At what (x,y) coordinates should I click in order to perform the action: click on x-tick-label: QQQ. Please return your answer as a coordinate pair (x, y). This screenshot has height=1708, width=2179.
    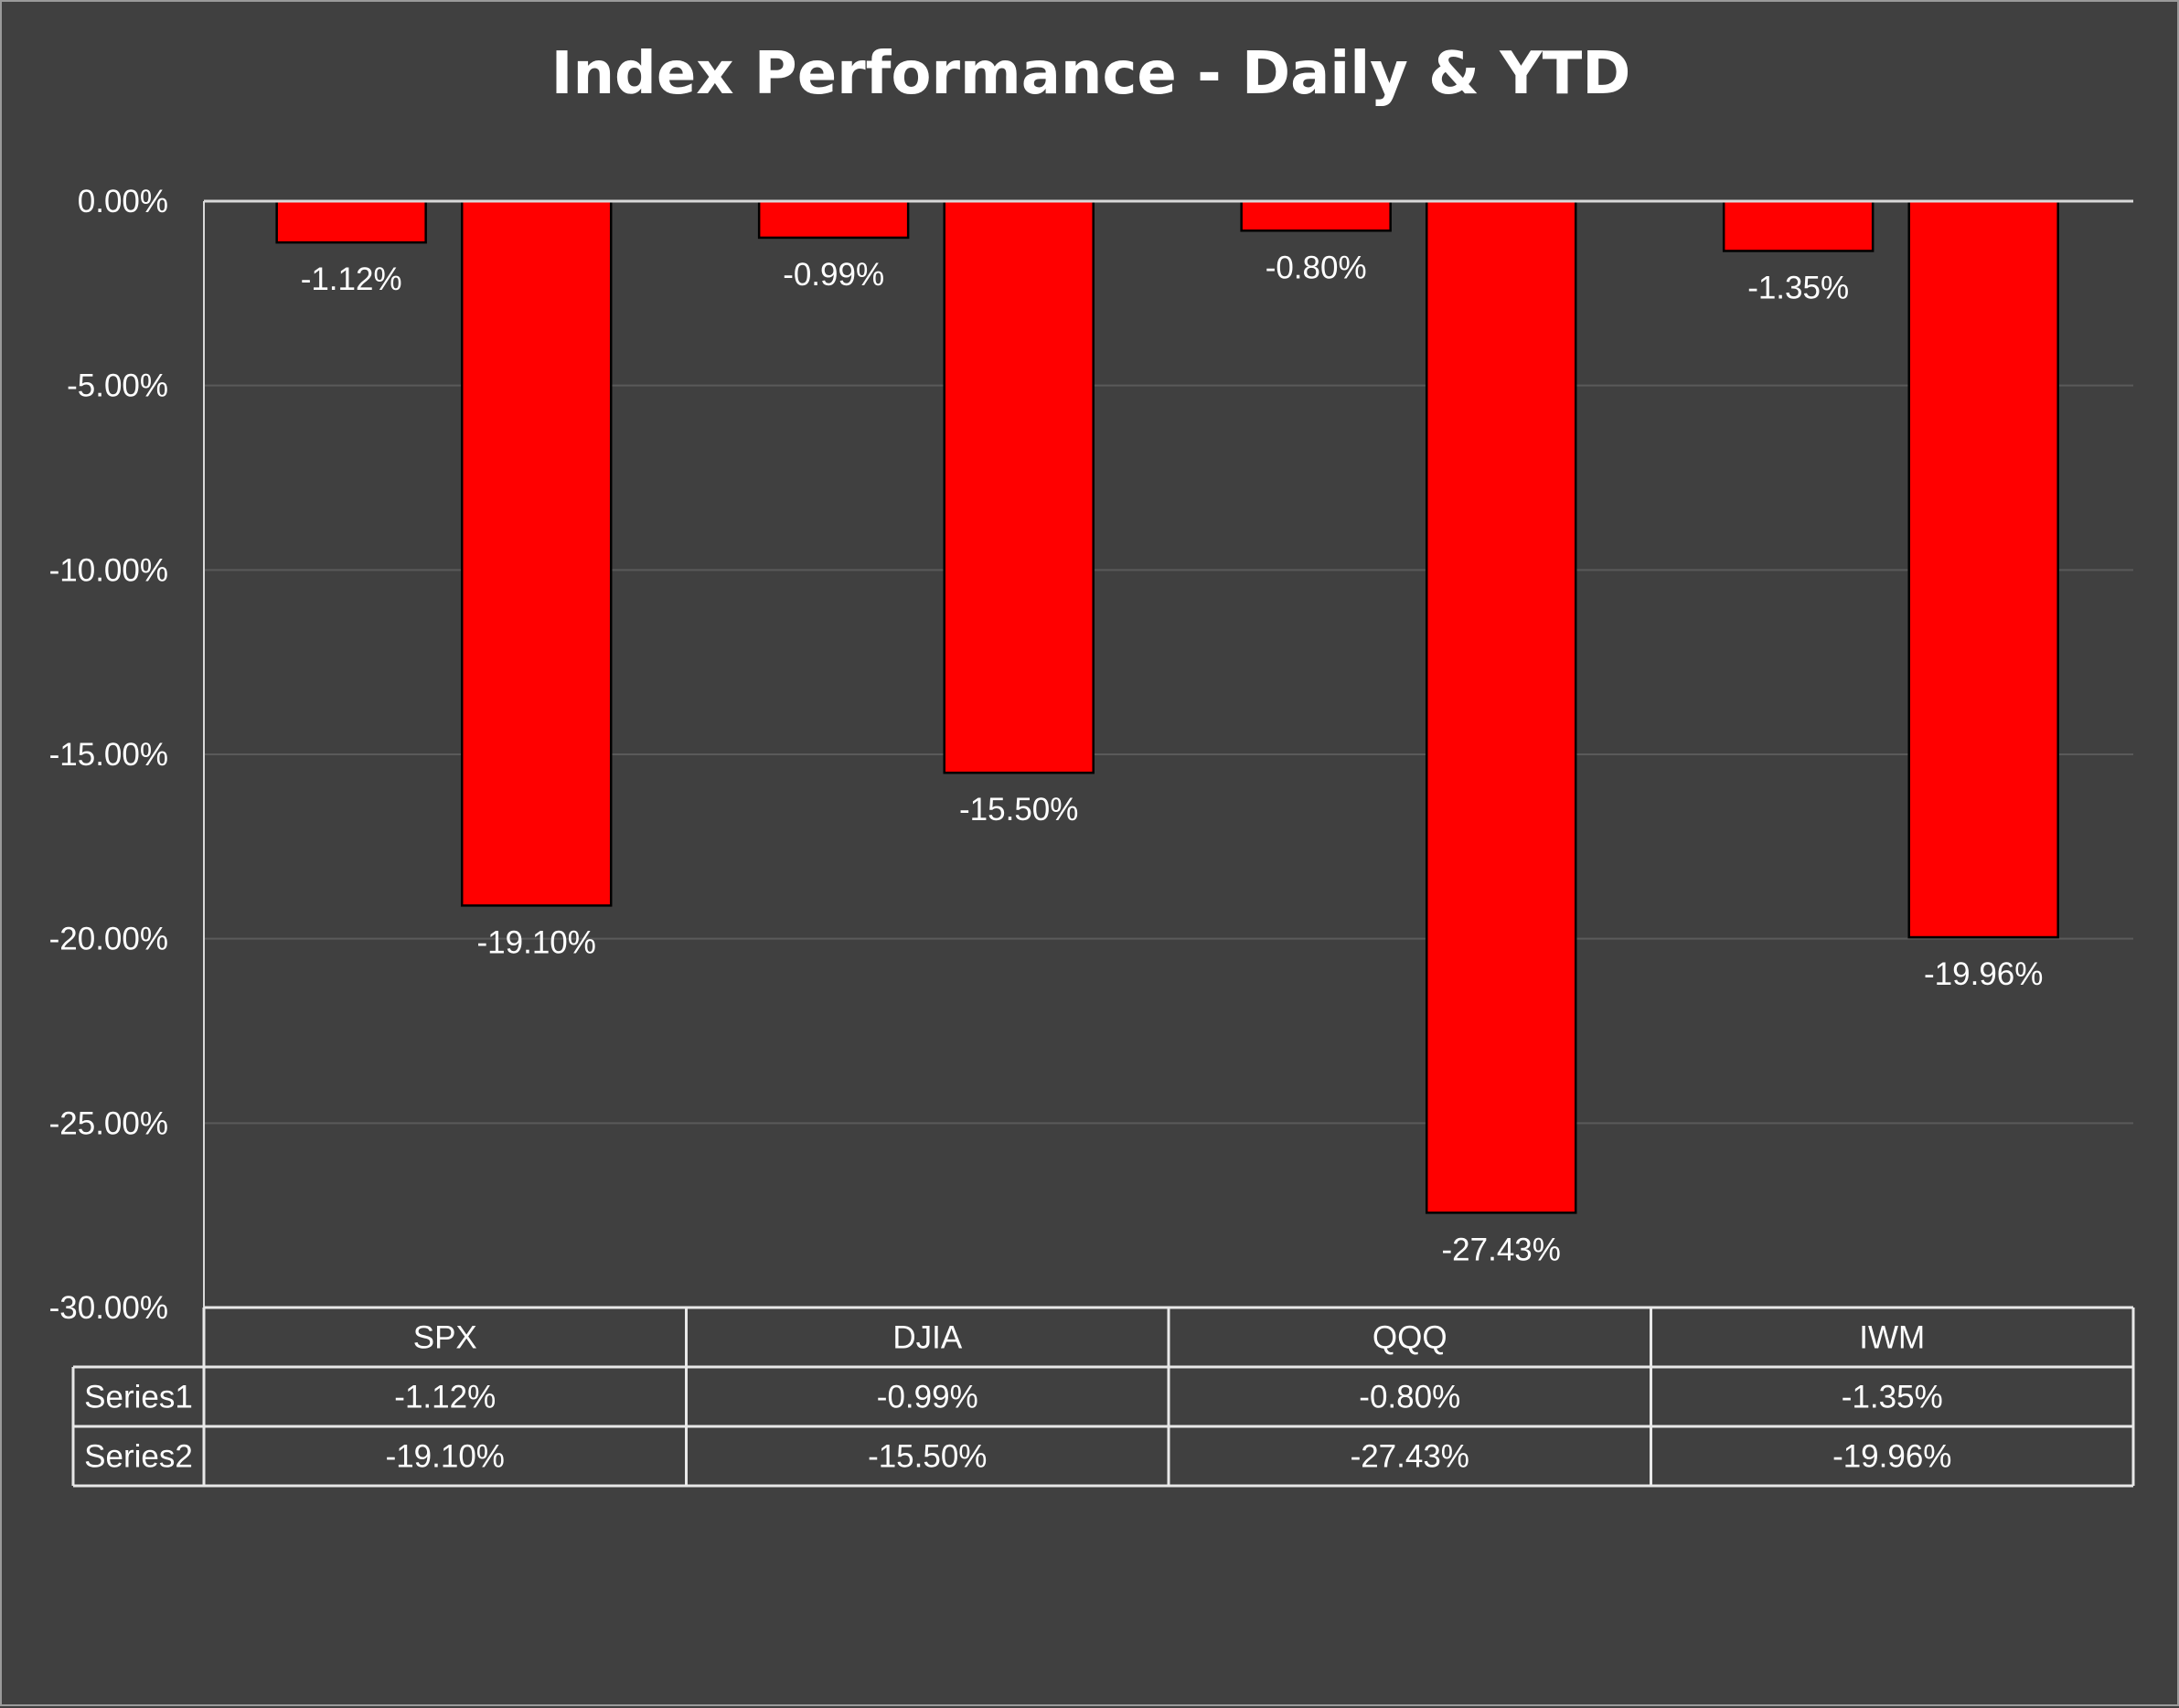
    Looking at the image, I should click on (1410, 1338).